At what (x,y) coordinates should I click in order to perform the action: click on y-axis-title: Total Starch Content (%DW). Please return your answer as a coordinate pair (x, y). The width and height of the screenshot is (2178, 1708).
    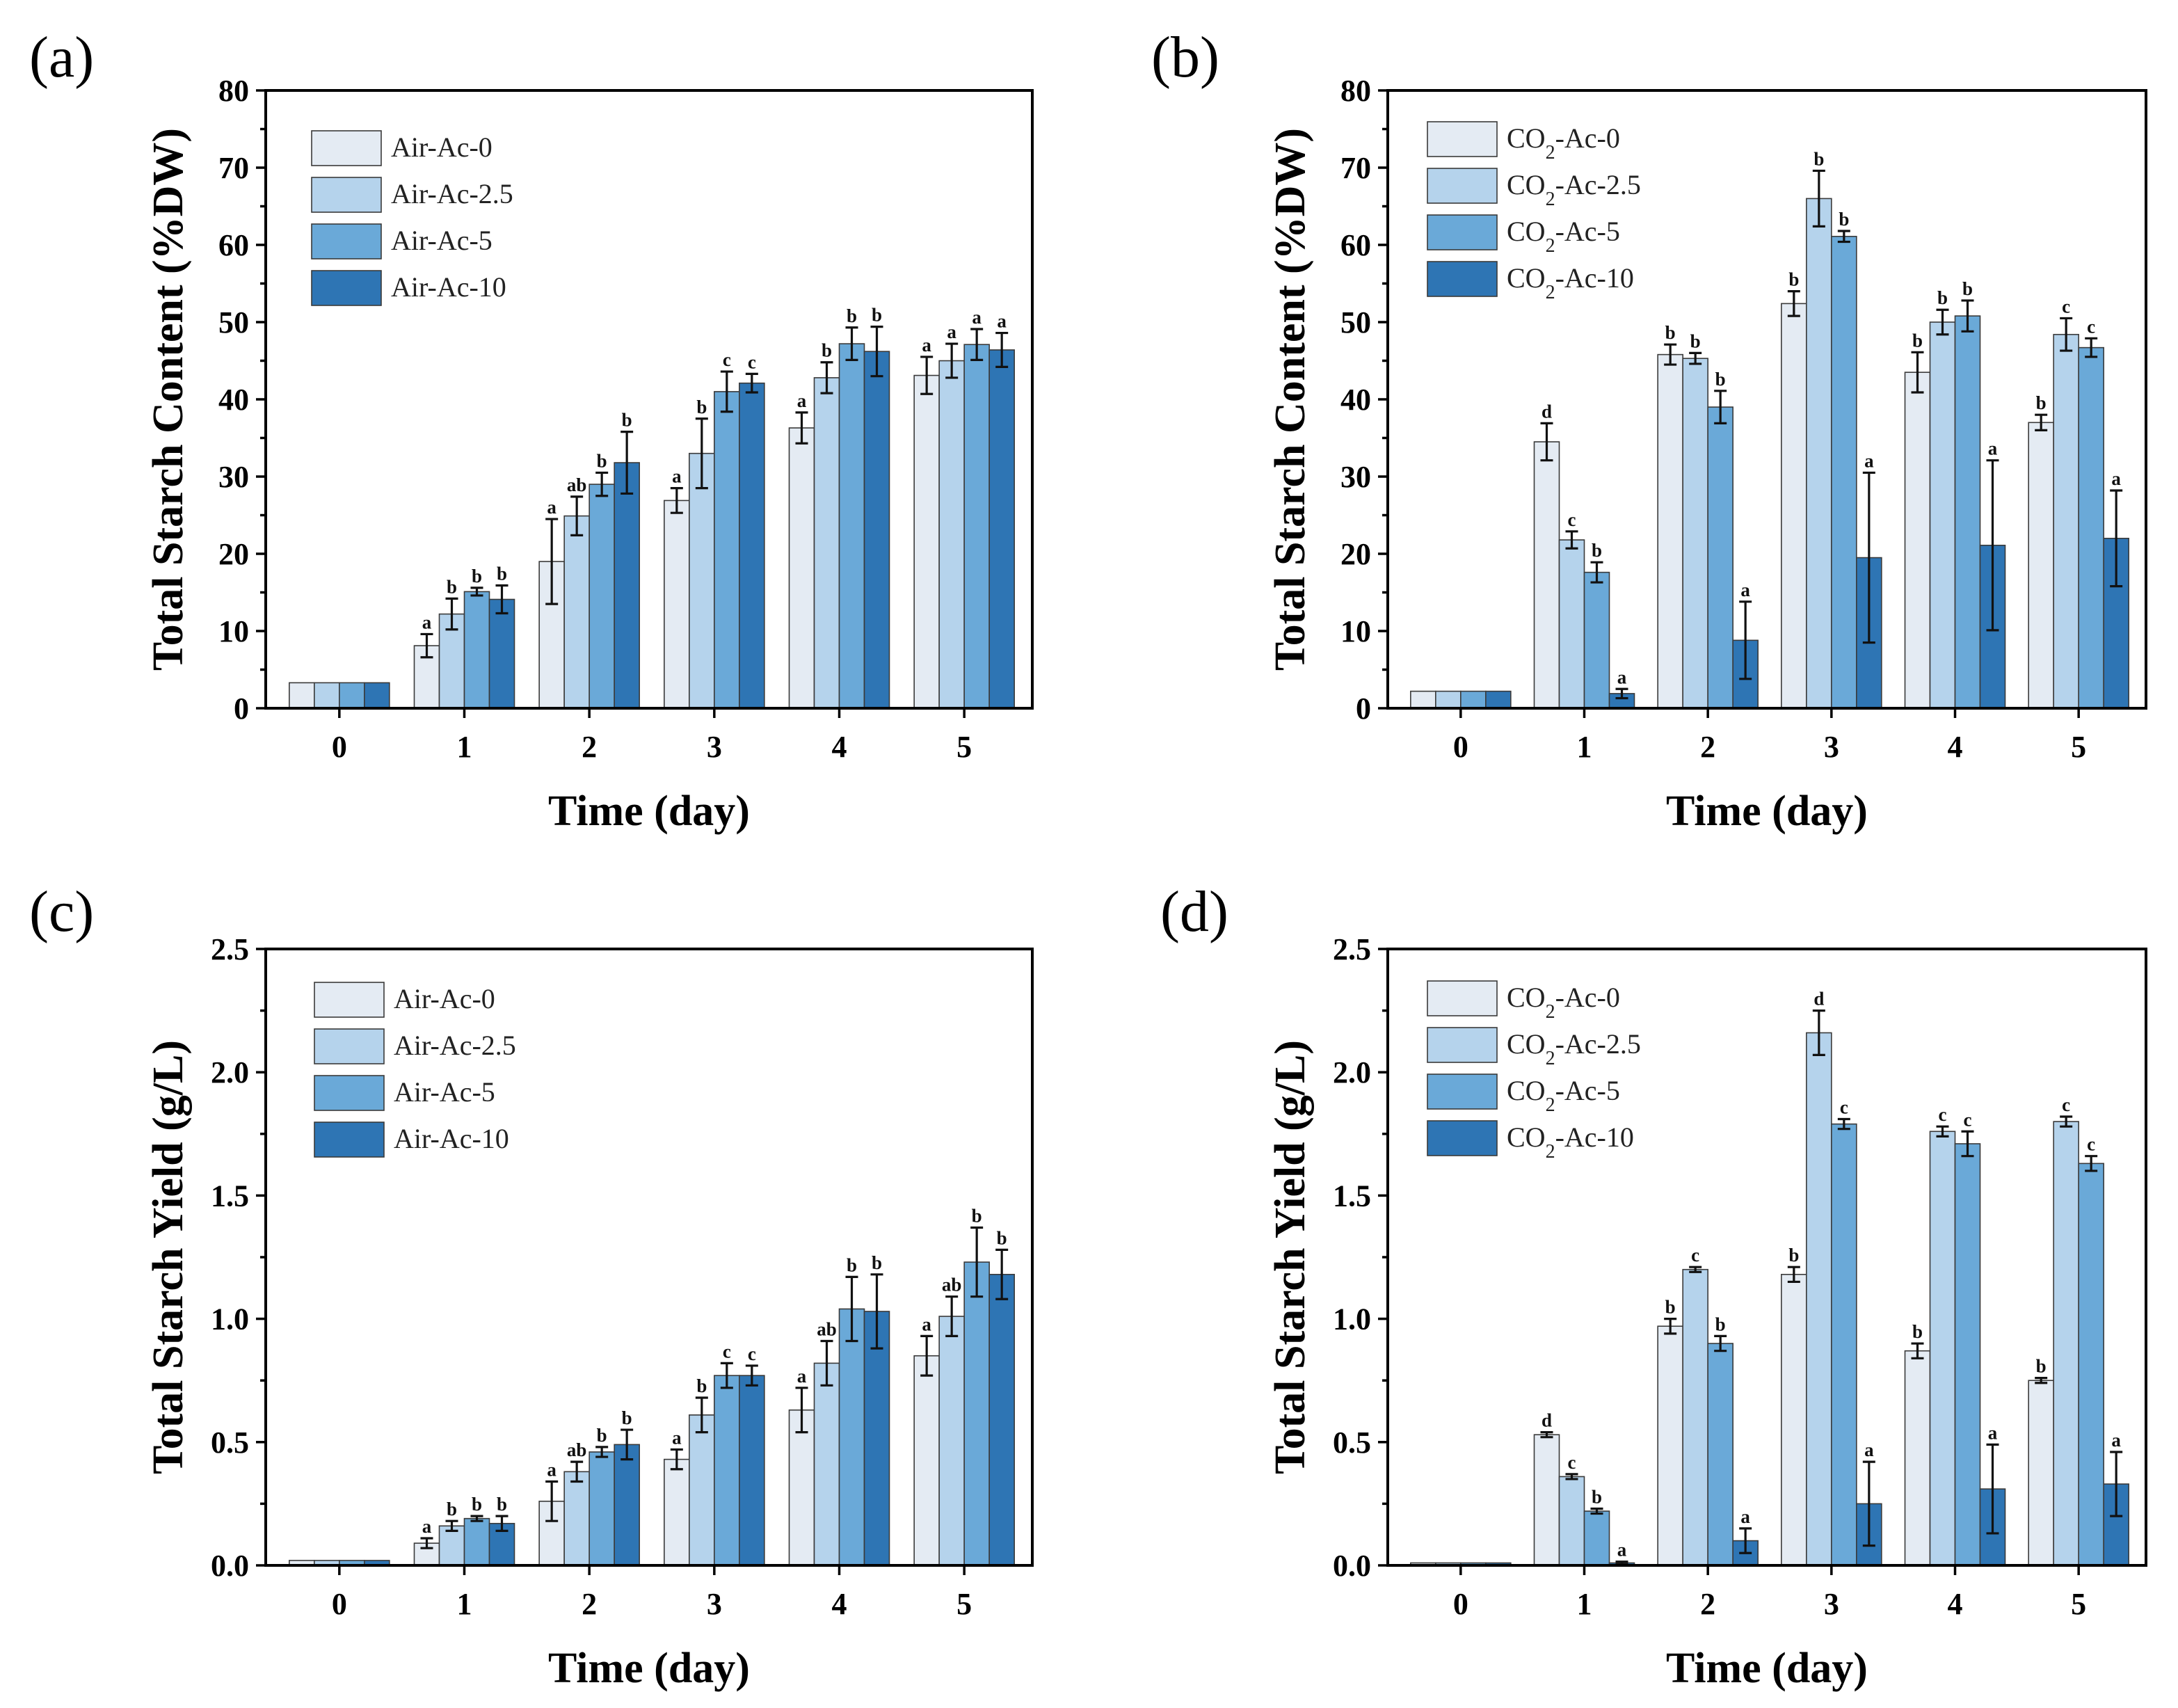
    Looking at the image, I should click on (1290, 400).